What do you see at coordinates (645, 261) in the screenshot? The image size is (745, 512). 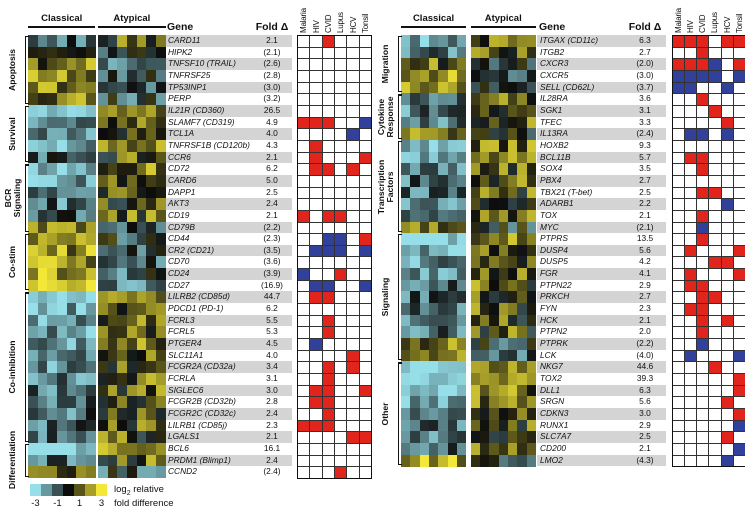 I see `fold-value: 4.2` at bounding box center [645, 261].